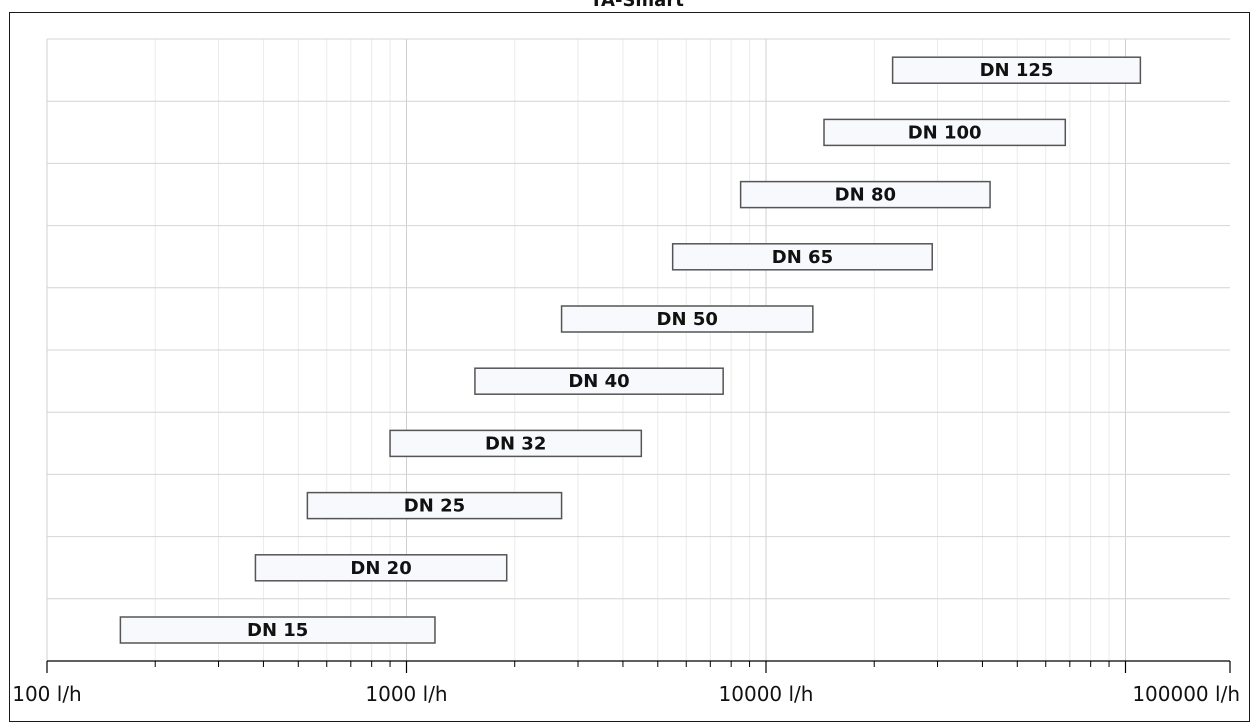 The image size is (1251, 727). I want to click on bar-label: DN 40, so click(598, 381).